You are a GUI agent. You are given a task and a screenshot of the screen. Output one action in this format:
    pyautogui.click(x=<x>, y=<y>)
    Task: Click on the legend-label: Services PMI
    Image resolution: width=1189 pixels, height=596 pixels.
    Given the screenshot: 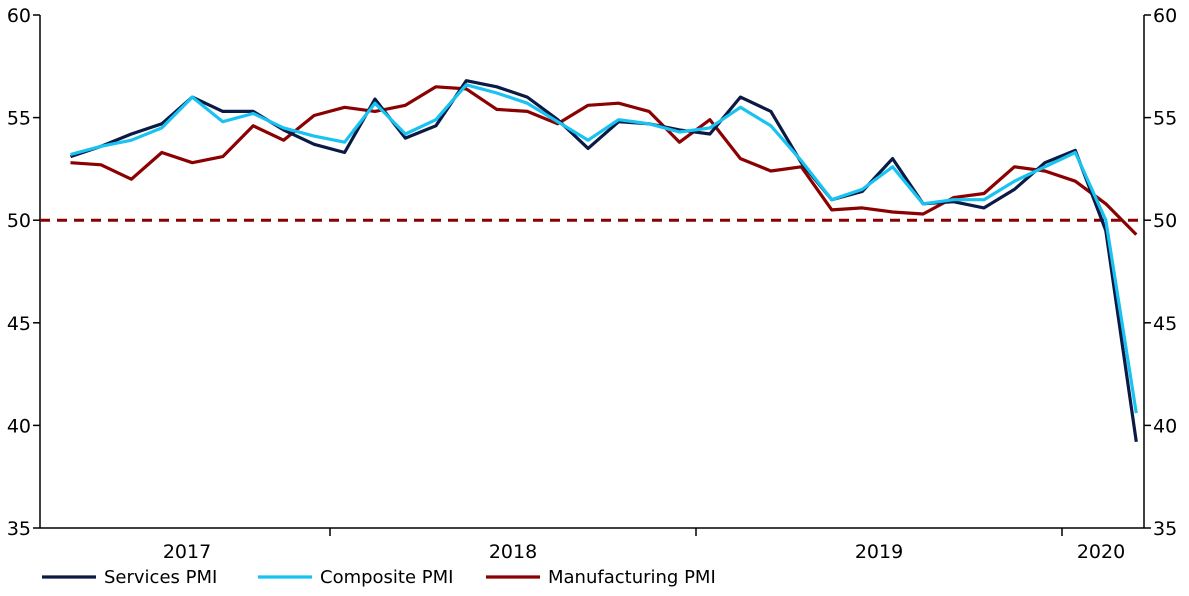 What is the action you would take?
    pyautogui.click(x=160, y=577)
    